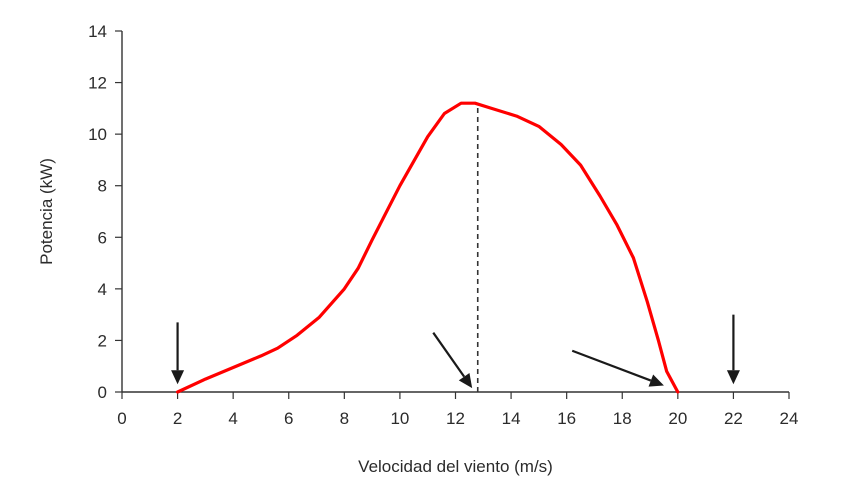  Describe the element at coordinates (677, 418) in the screenshot. I see `x-tick-label: 20` at that location.